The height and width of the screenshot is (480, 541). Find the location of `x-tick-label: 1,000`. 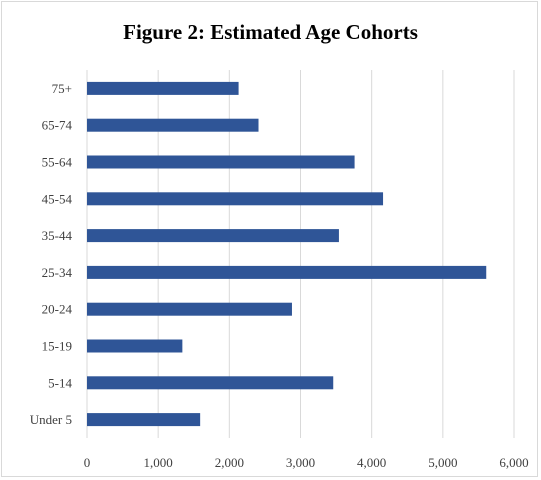

x-tick-label: 1,000 is located at coordinates (158, 462).